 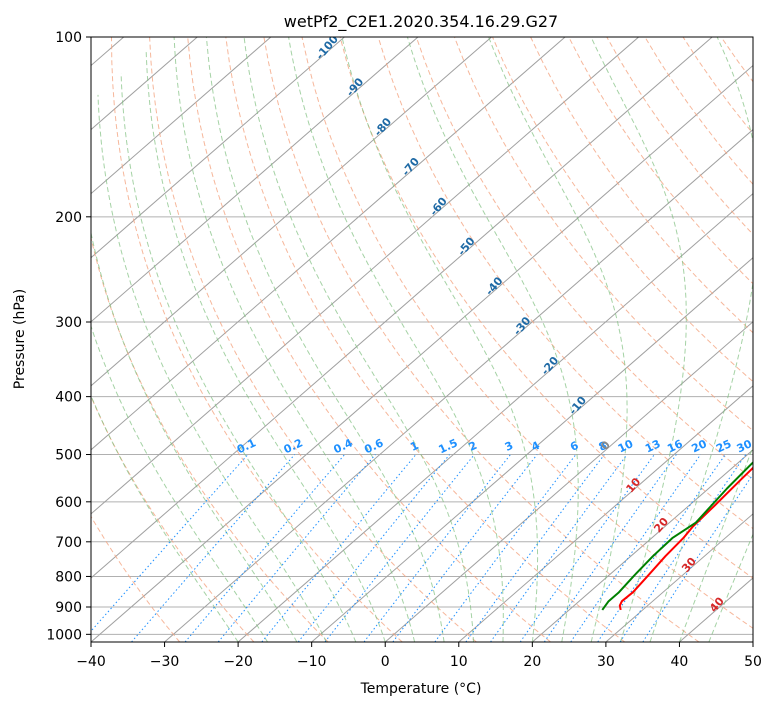 What do you see at coordinates (293, 446) in the screenshot?
I see `mixing-ratio-label: 0.2` at bounding box center [293, 446].